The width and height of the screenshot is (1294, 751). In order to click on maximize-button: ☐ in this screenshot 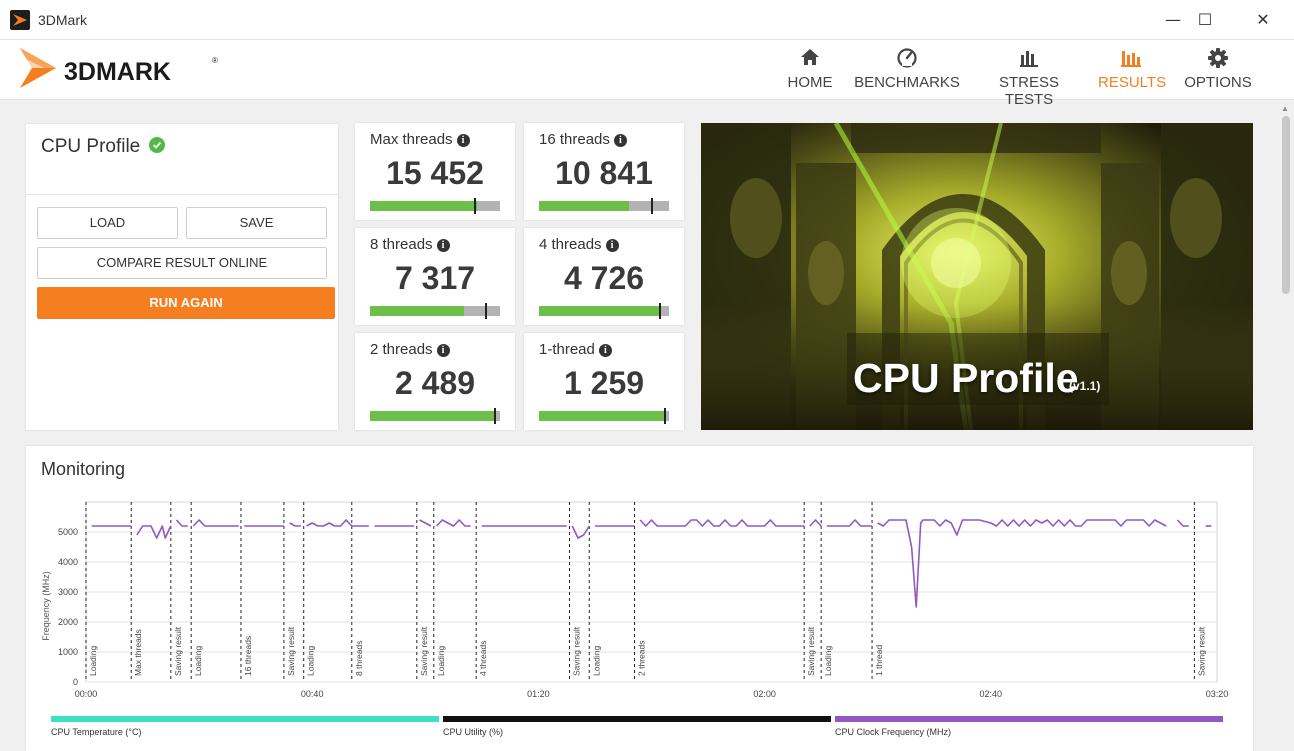, I will do `click(1205, 19)`.